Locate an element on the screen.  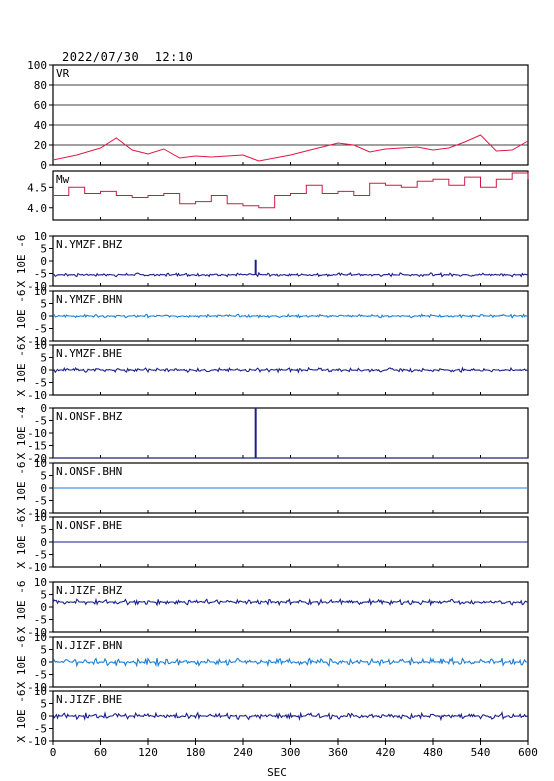
panel-vr: VR 100 80 60 40 20 0 is located at coordinates (278, 115).